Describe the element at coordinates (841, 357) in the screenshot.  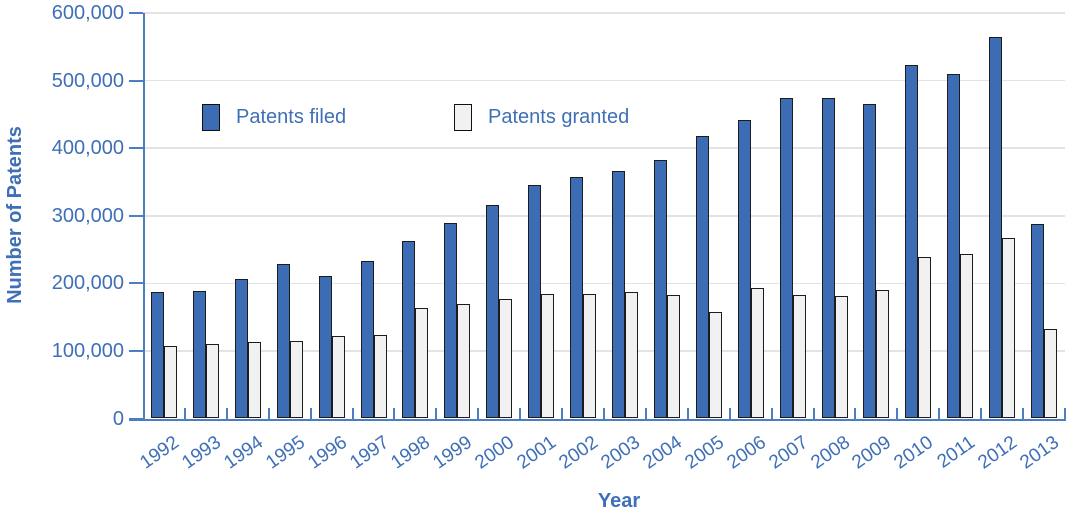
I see `bar-patents-granted-2008` at that location.